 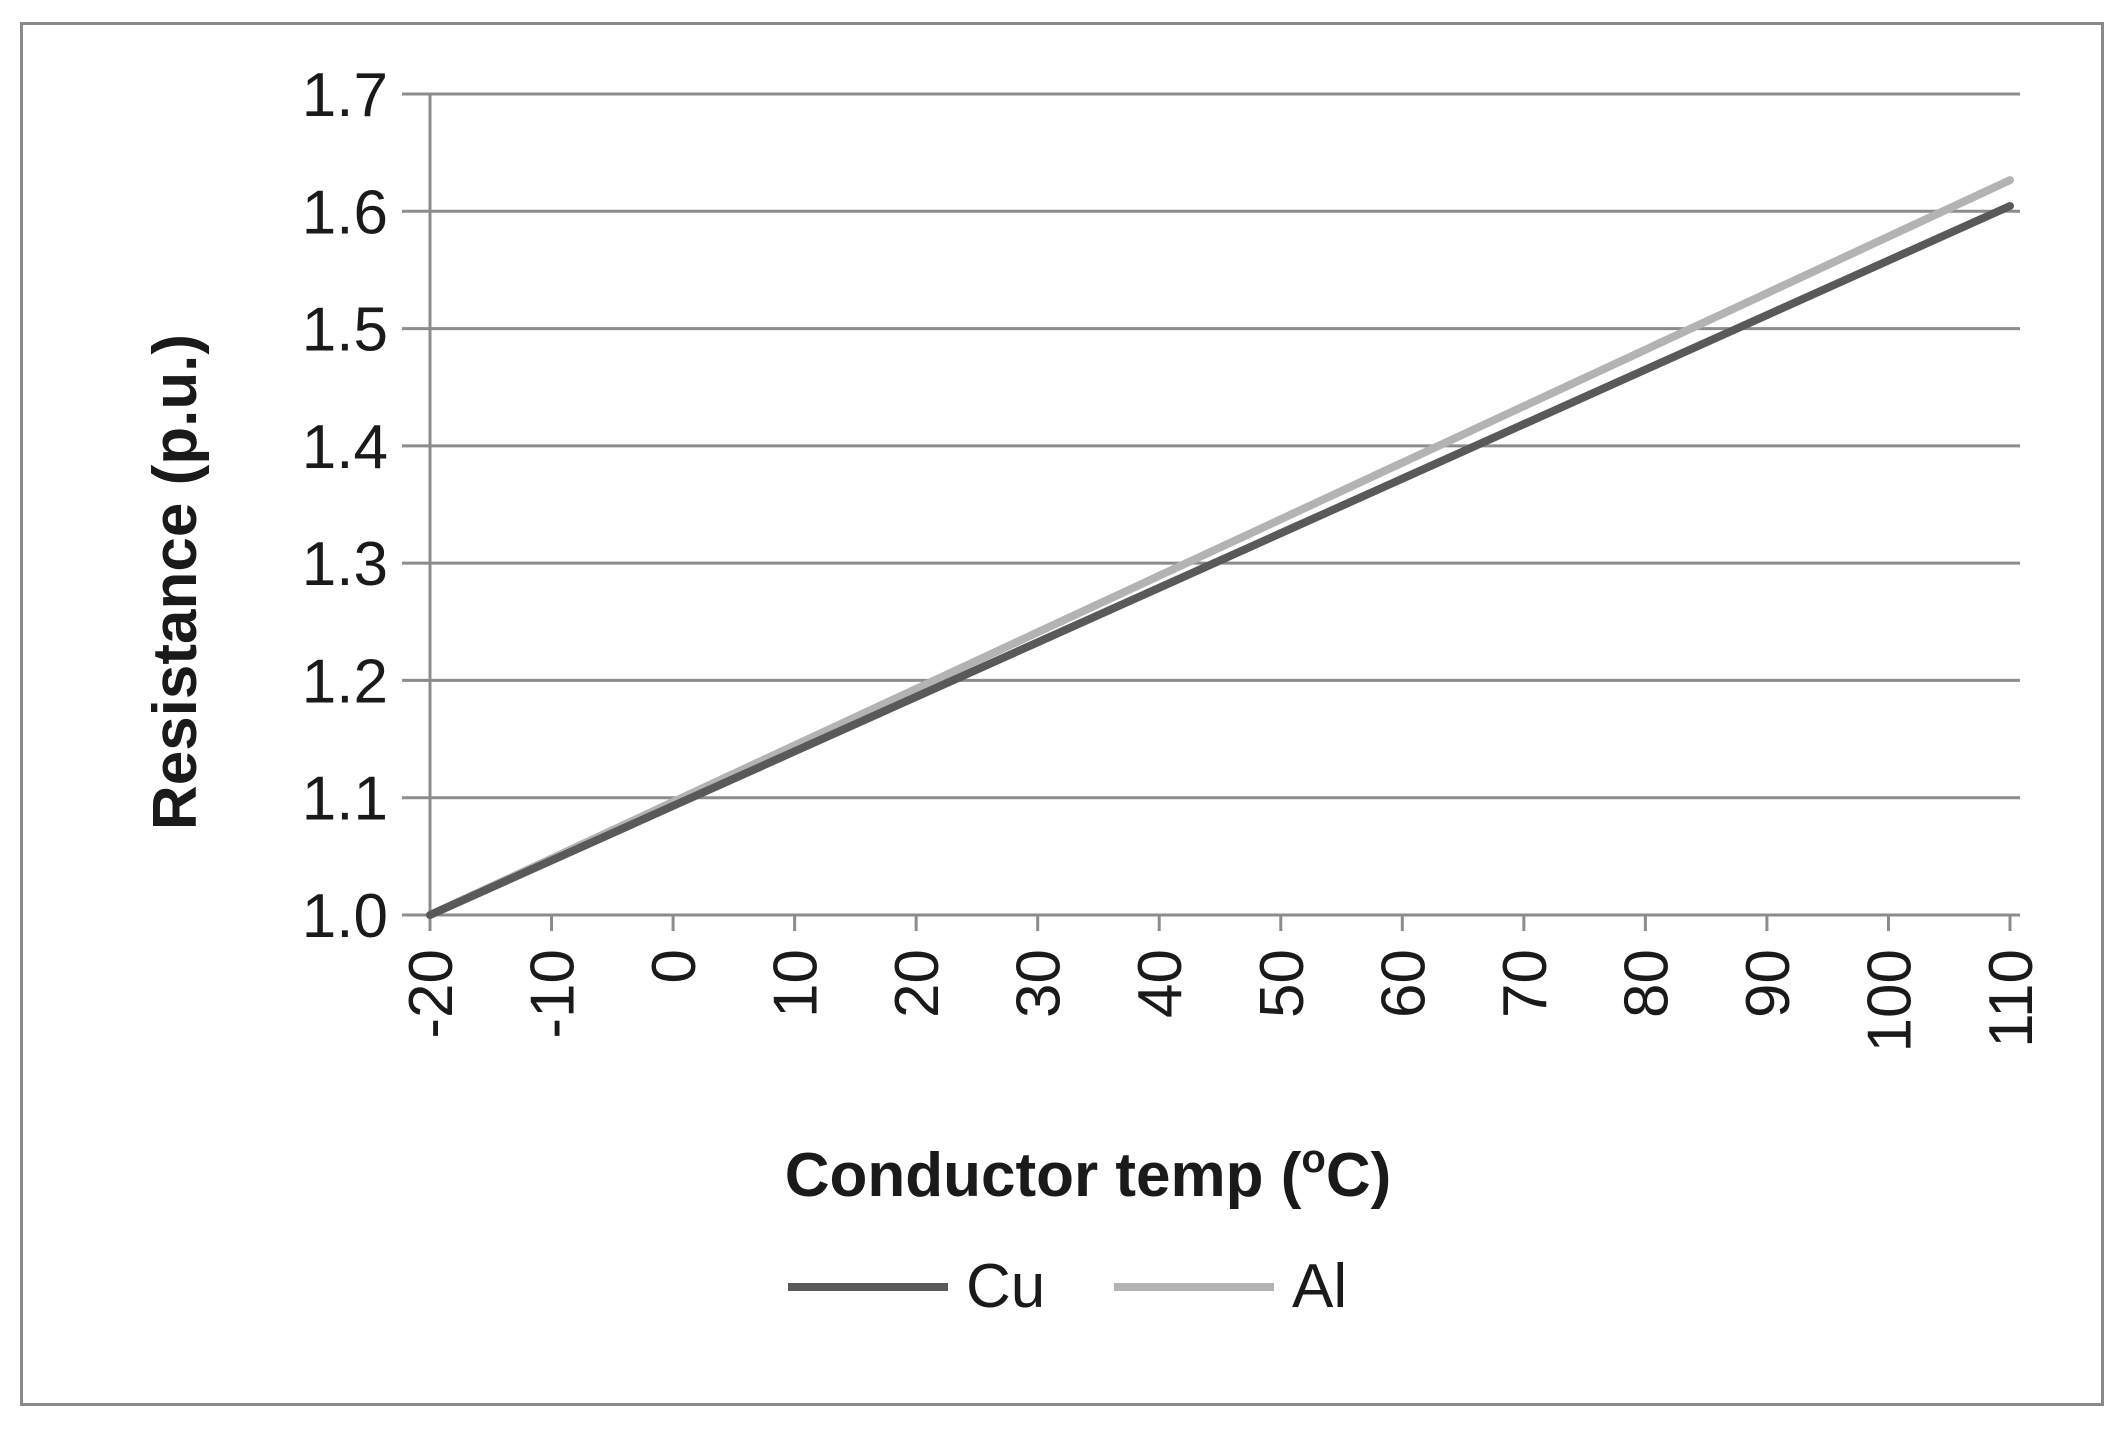 What do you see at coordinates (1358, 1175) in the screenshot?
I see `x-axis-title-suffix: C)` at bounding box center [1358, 1175].